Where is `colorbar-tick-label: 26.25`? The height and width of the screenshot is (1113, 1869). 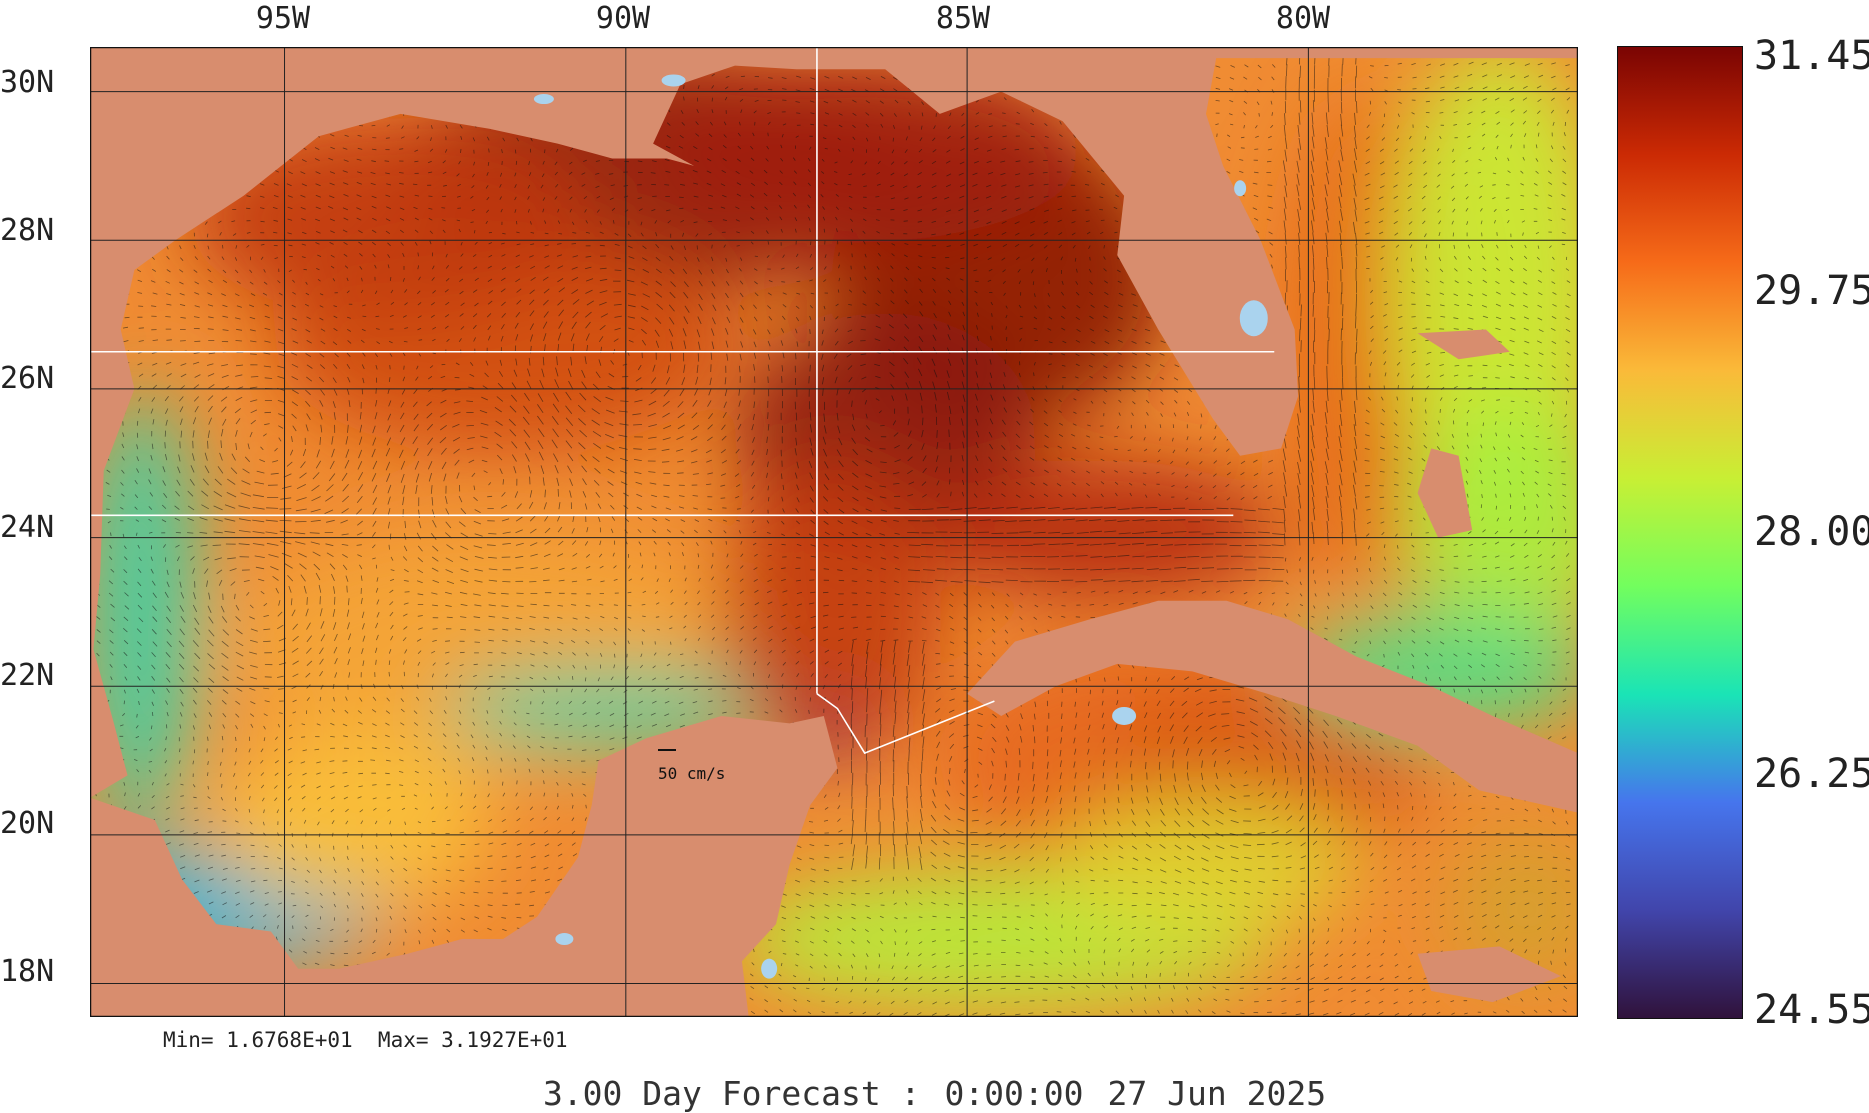
colorbar-tick-label: 26.25 is located at coordinates (1811, 774).